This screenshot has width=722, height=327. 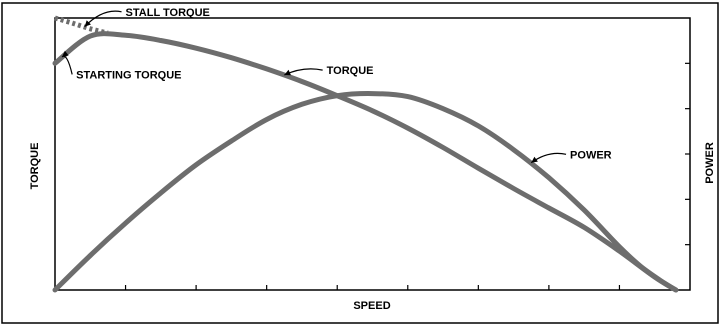 I want to click on y-axis-title-right: POWER, so click(x=710, y=163).